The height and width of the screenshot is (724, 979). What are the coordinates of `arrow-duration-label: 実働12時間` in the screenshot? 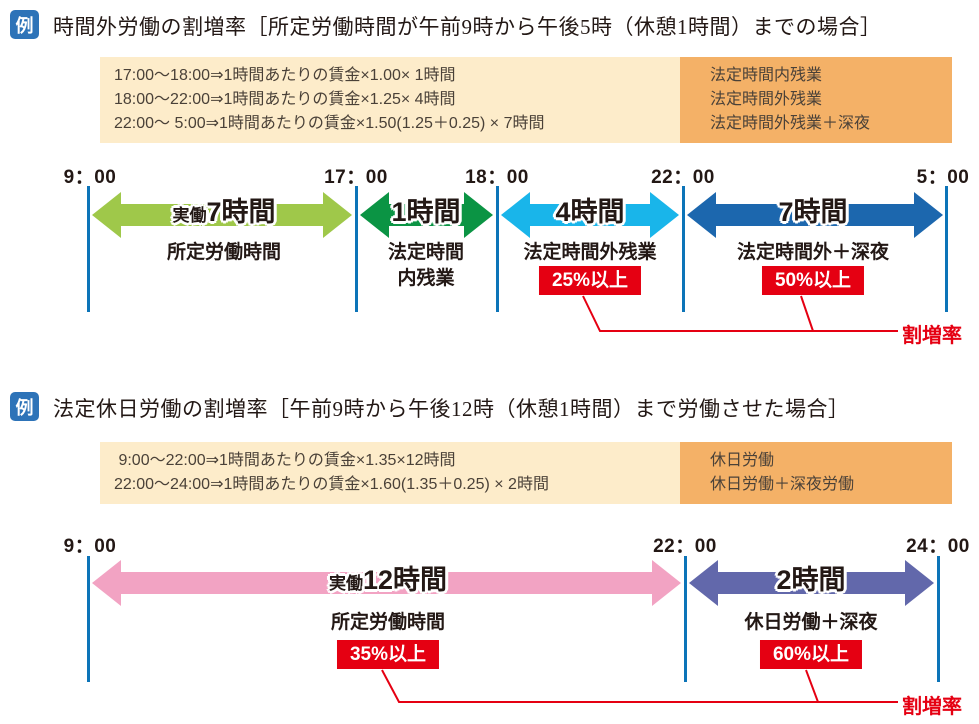 It's located at (388, 582).